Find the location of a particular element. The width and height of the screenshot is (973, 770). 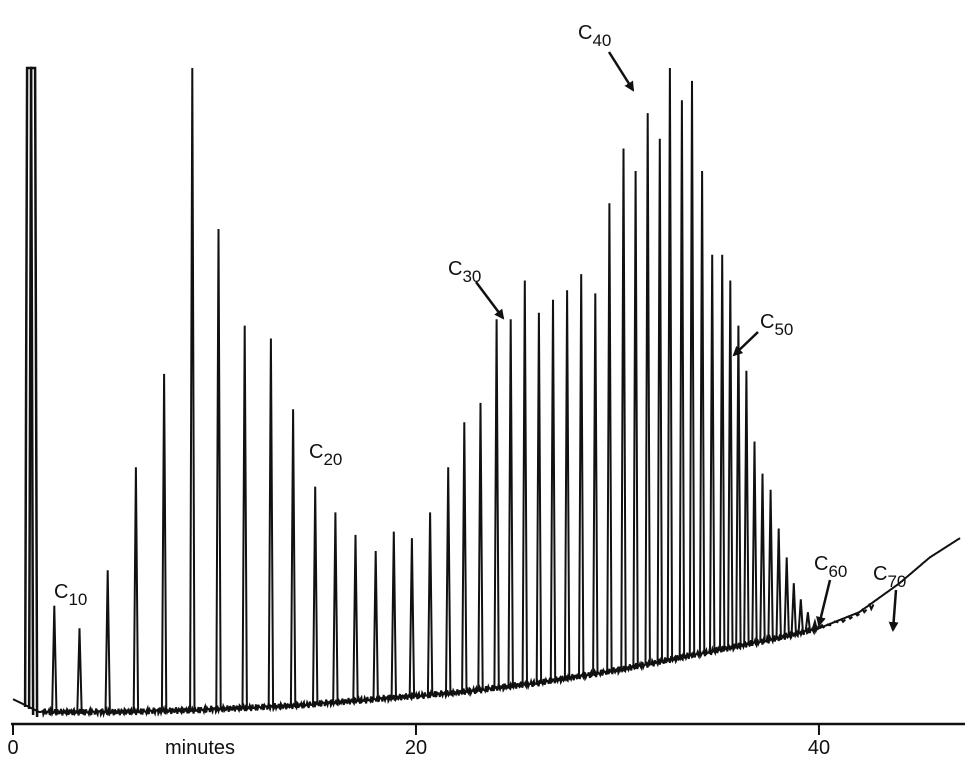

arrow-c70 is located at coordinates (893, 610).